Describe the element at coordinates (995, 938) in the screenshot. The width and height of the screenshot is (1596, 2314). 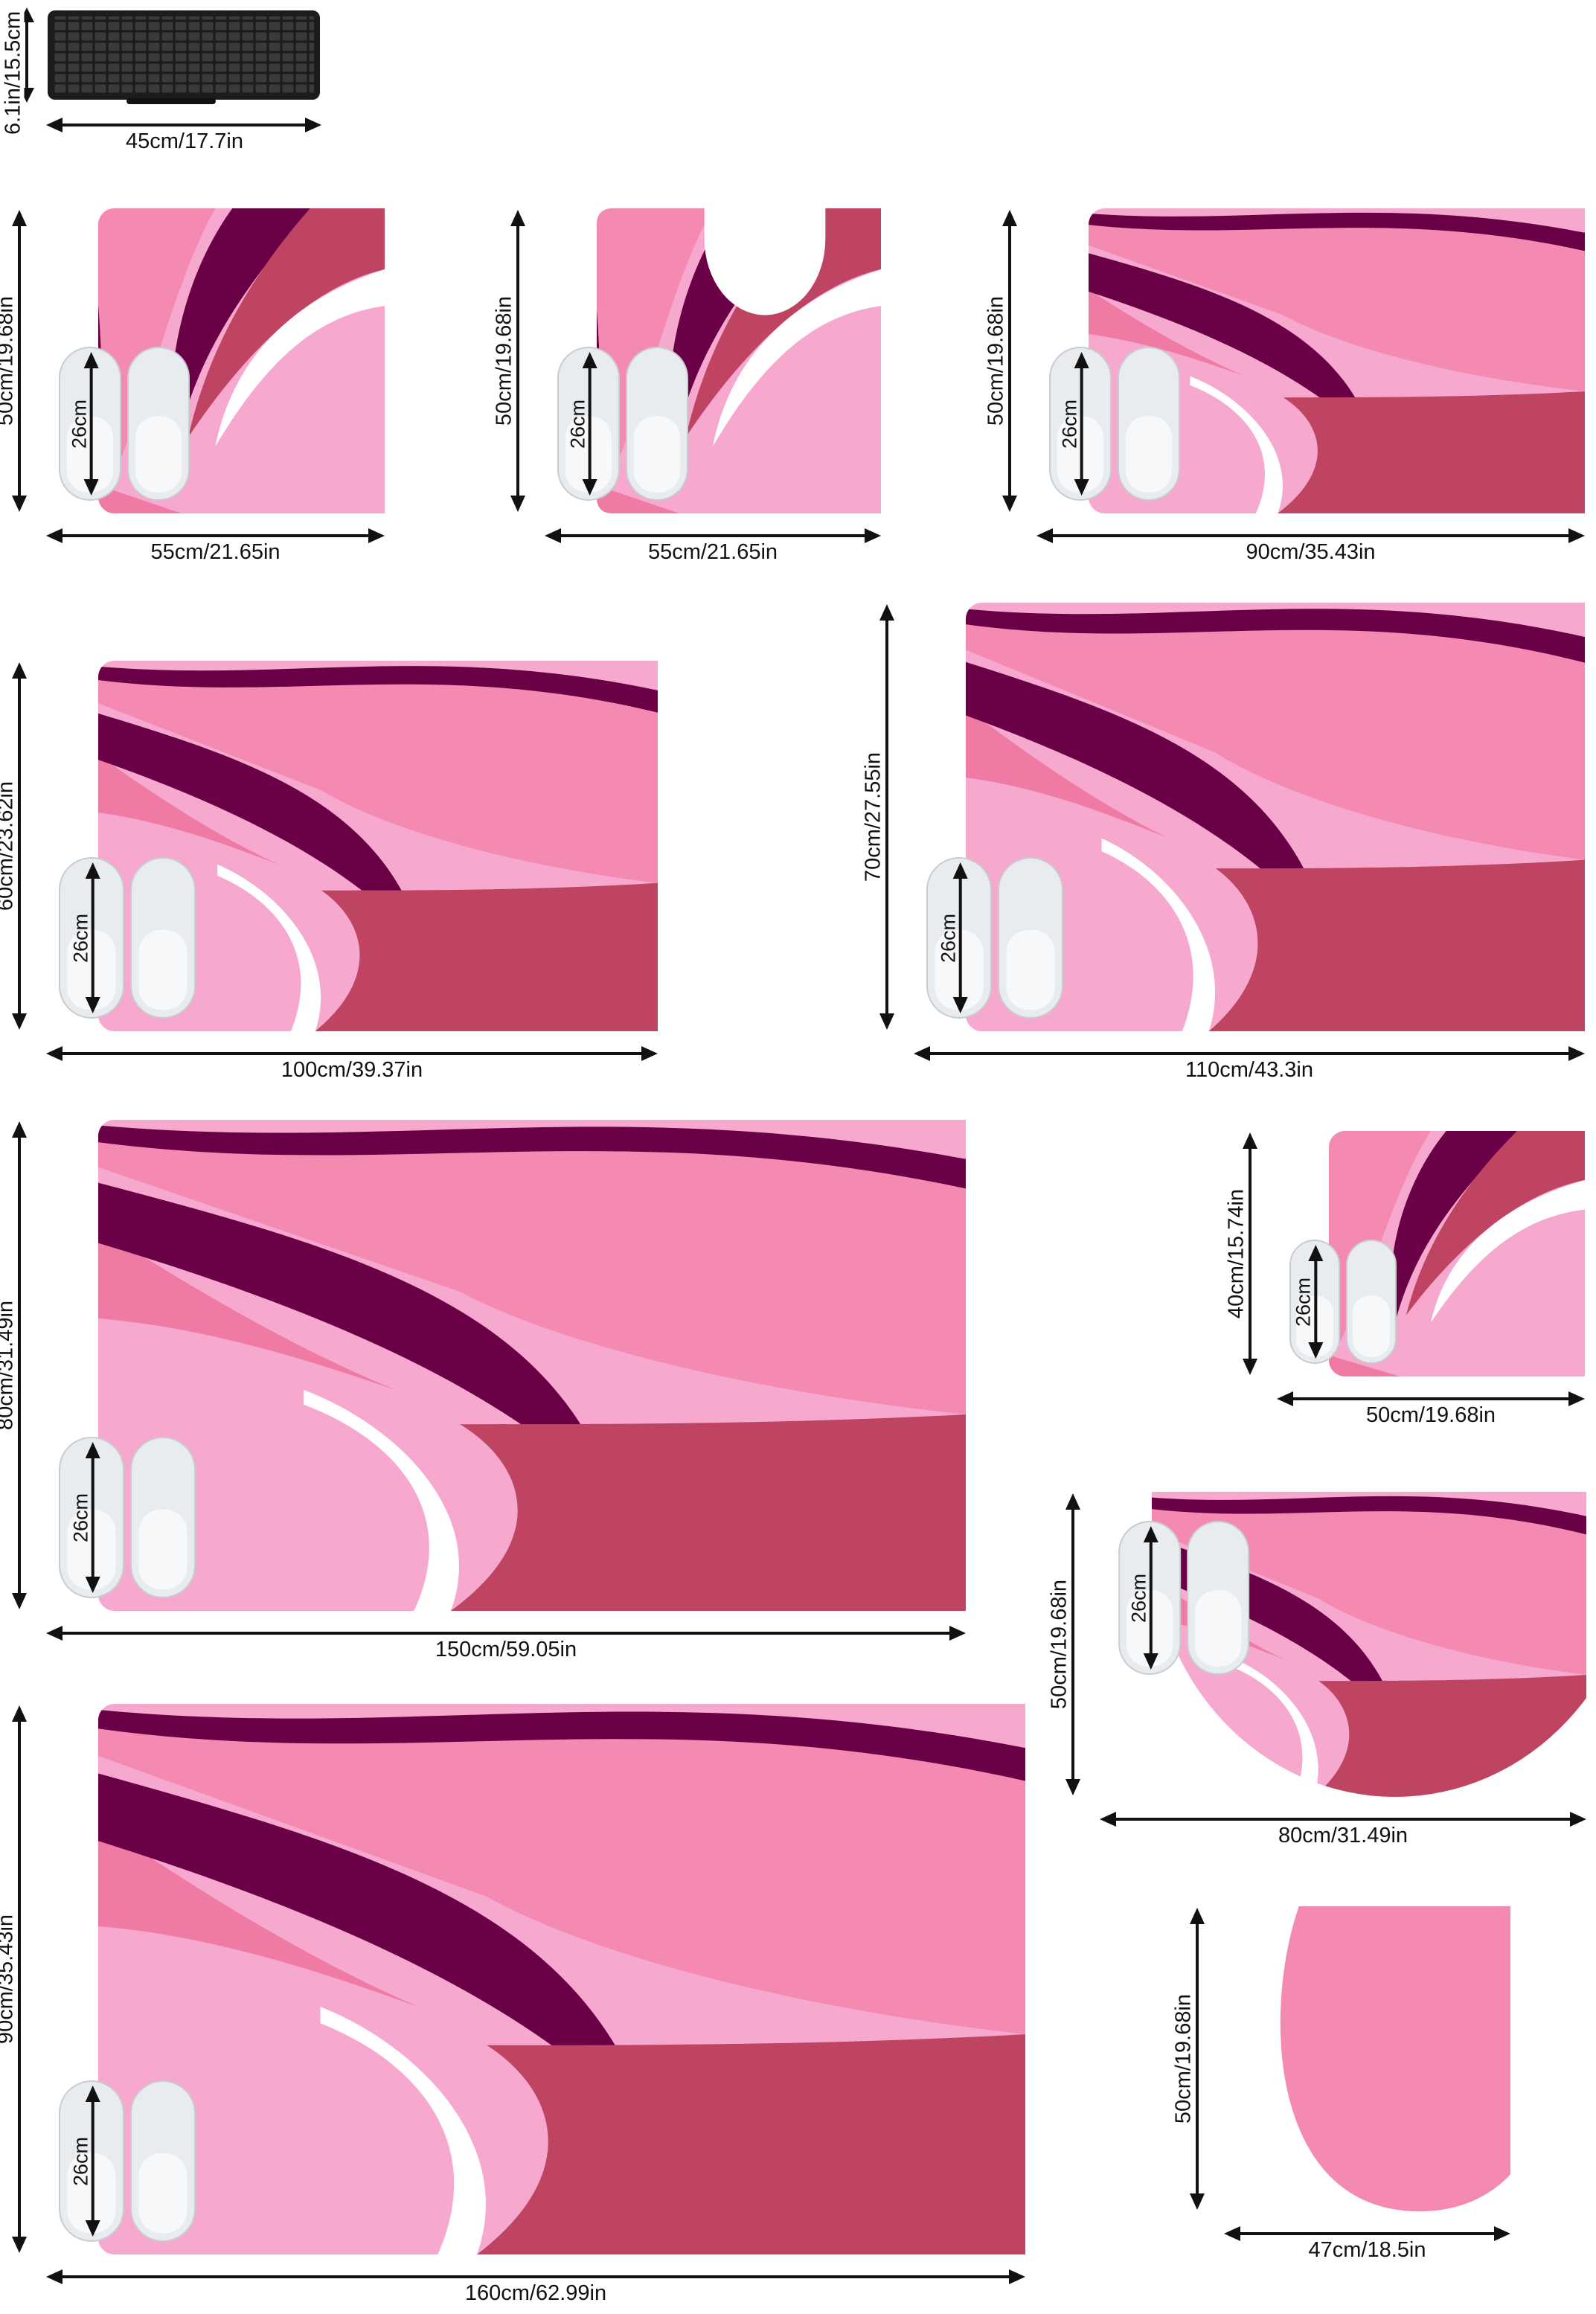
I see `slippers-reference` at that location.